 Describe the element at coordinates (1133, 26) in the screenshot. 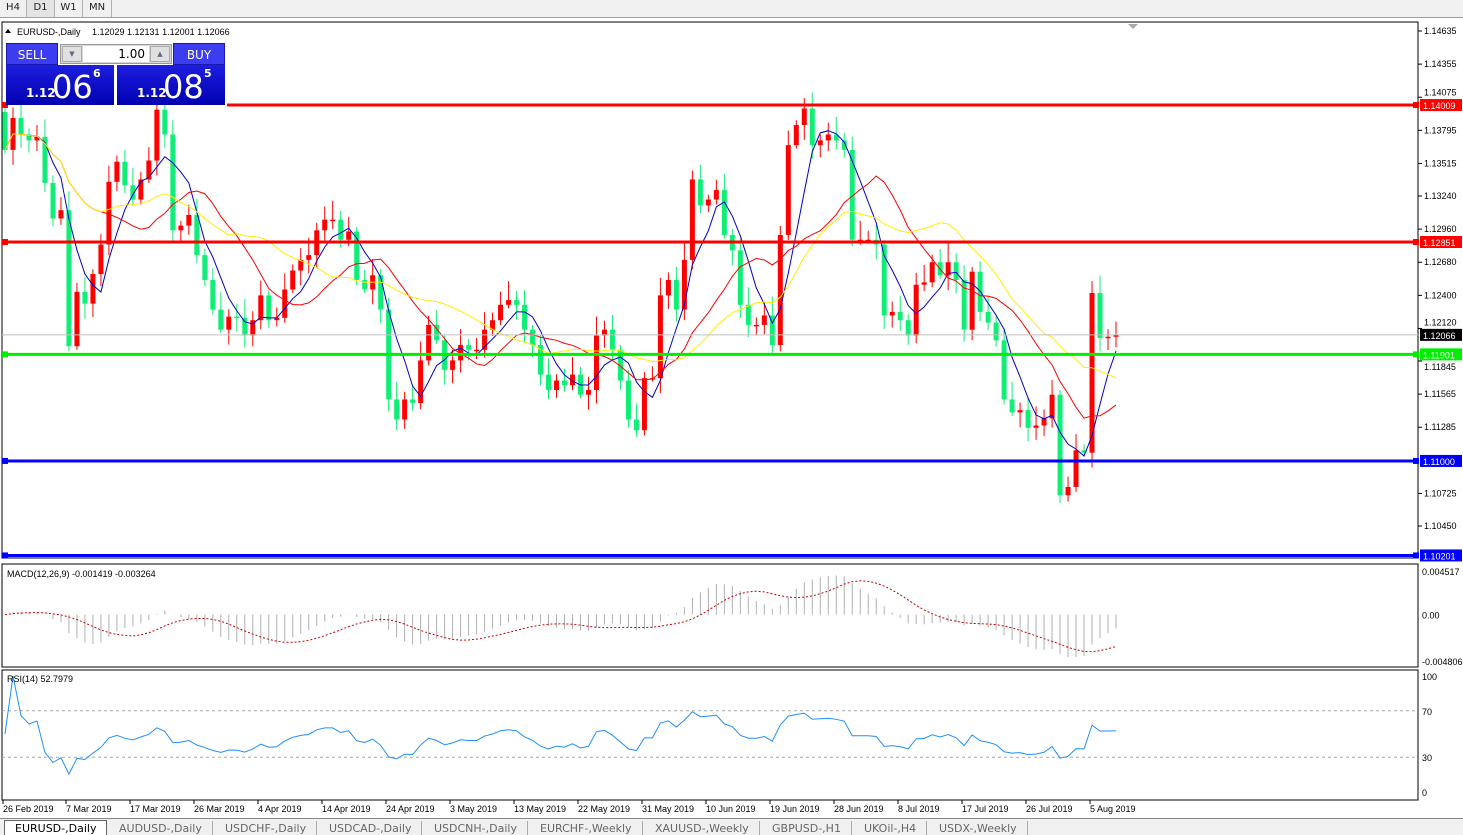

I see `shift-marker-icon` at that location.